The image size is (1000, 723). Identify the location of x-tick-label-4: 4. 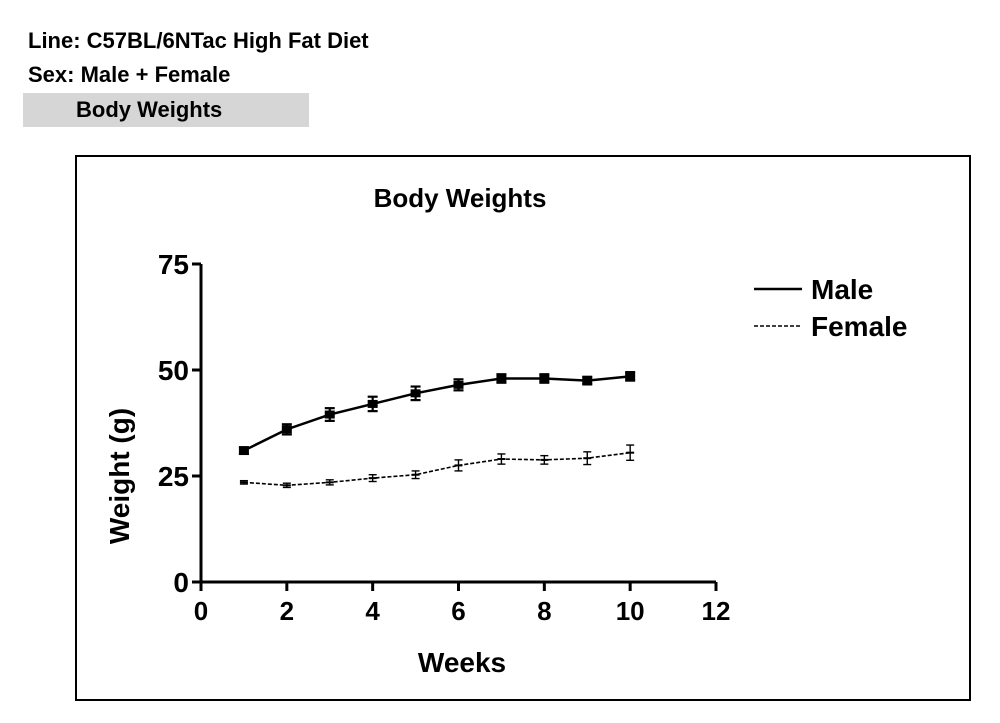
(372, 611).